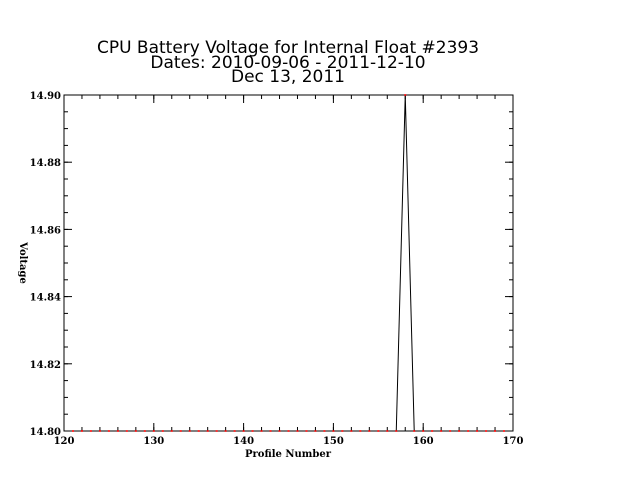  I want to click on y-tick-label: 14.82, so click(45, 365).